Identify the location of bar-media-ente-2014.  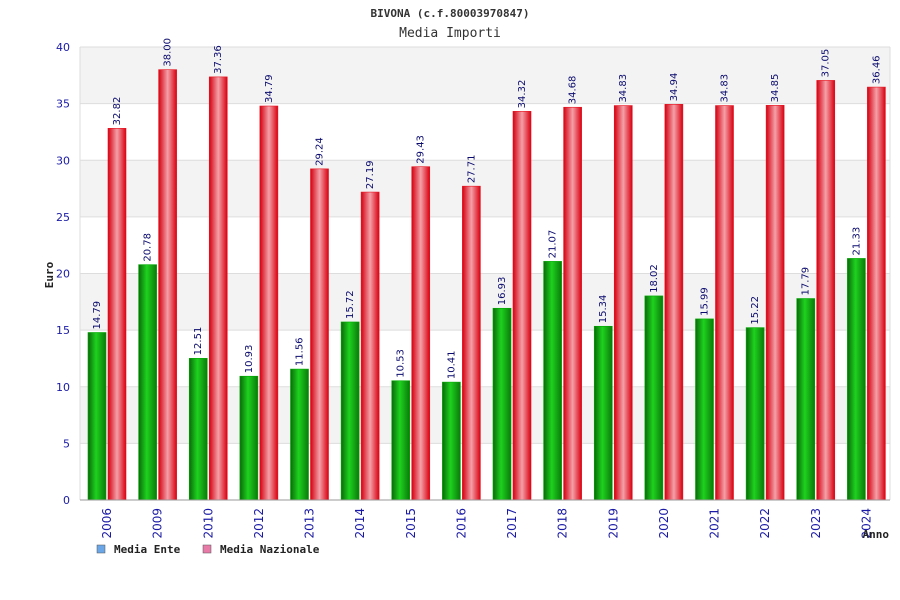
(350, 411).